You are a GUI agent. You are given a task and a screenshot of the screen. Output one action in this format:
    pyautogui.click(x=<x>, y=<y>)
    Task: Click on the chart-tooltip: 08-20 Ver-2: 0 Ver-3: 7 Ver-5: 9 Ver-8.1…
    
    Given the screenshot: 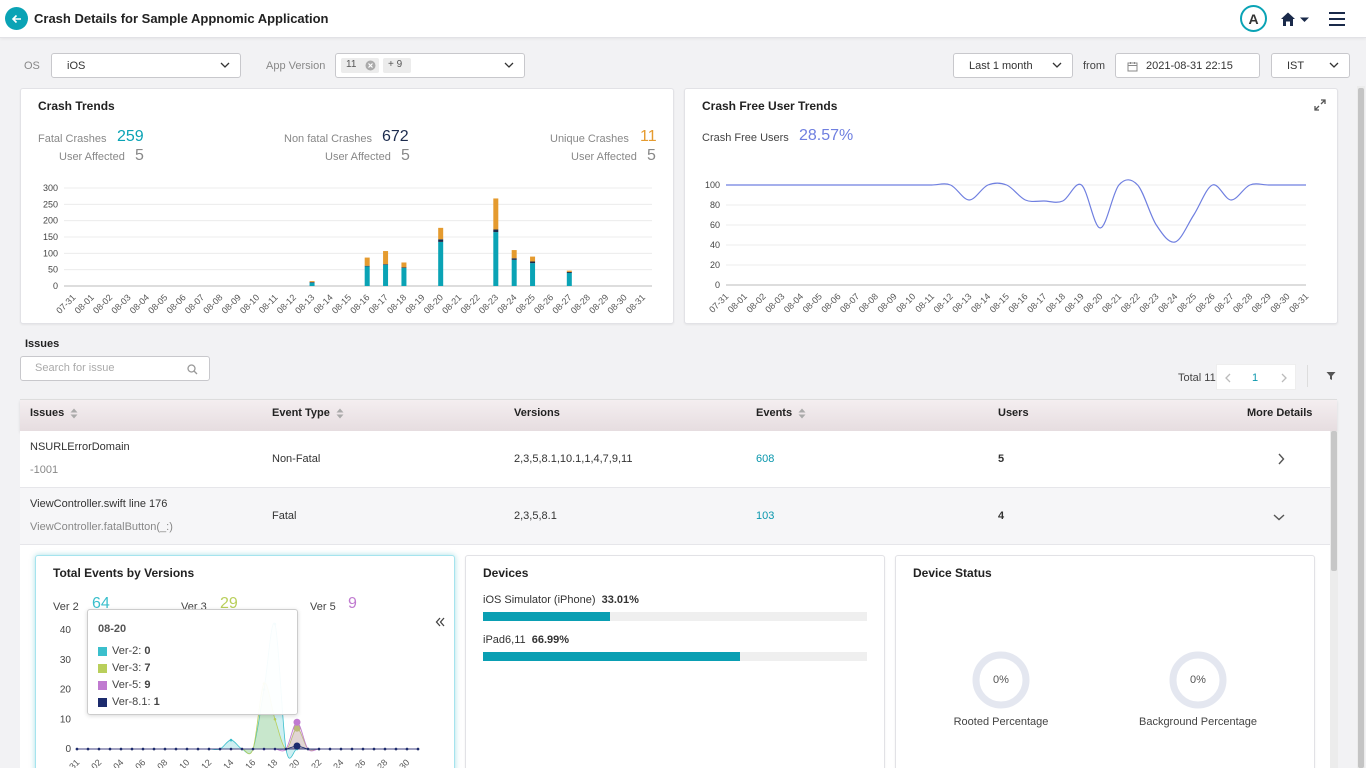 What is the action you would take?
    pyautogui.click(x=192, y=662)
    